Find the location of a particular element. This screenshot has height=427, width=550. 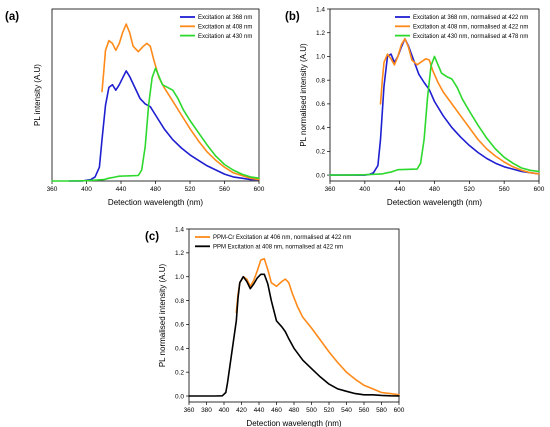

x-tick-label-a: 560 is located at coordinates (224, 189).